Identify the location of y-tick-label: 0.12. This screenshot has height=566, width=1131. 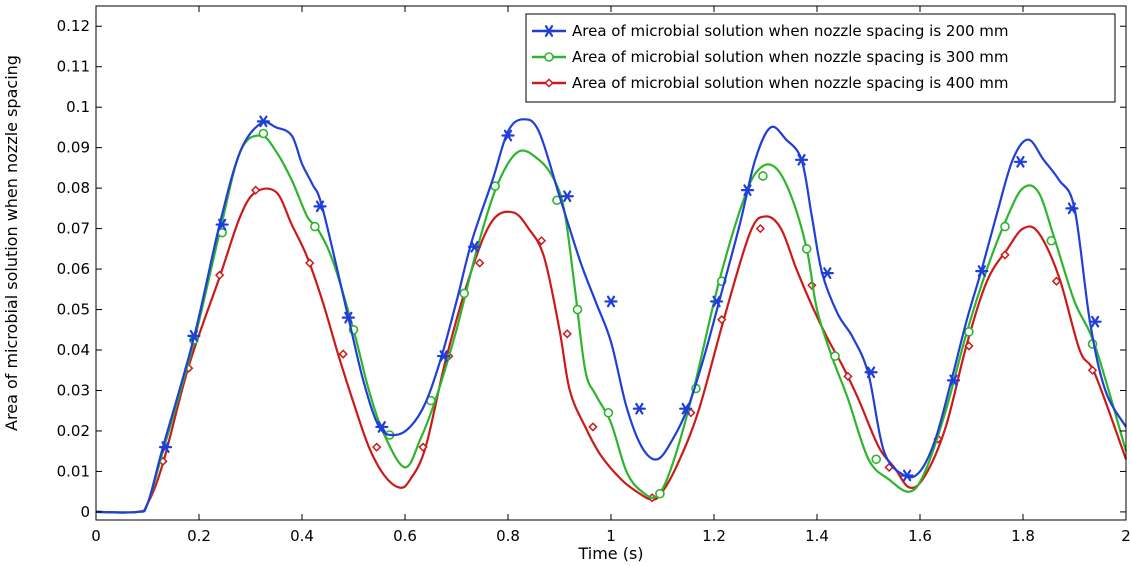
(73, 26).